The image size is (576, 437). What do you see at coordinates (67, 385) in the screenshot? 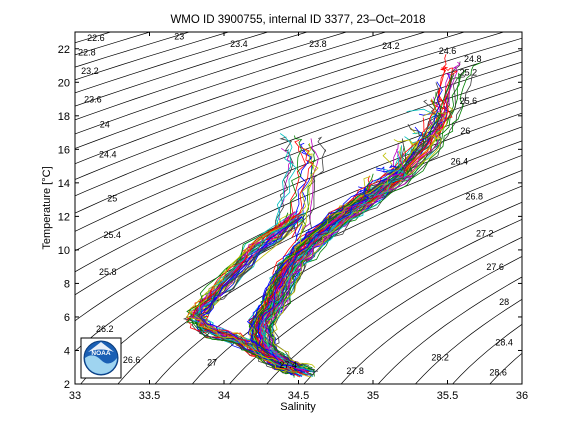
I see `y-tick-label: 2` at bounding box center [67, 385].